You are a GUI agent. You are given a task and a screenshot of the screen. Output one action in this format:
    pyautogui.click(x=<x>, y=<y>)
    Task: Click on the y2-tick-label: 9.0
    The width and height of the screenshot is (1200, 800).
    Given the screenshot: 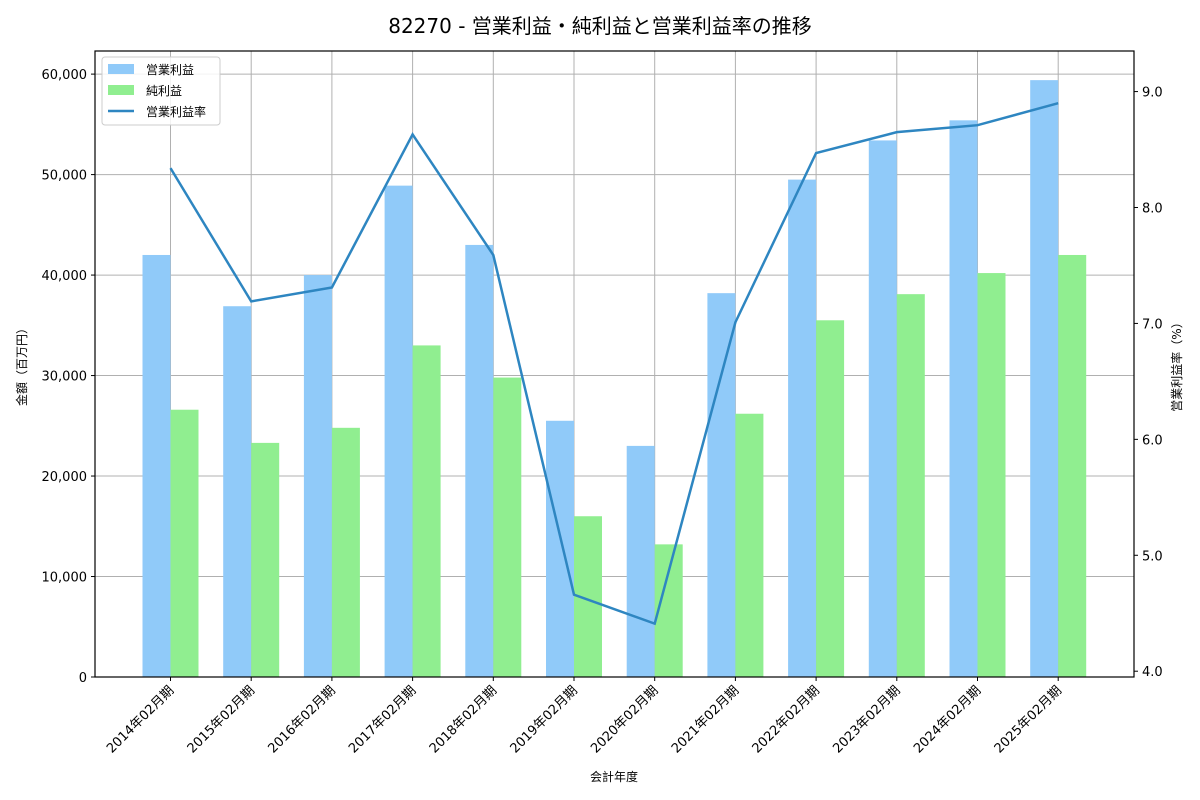 What is the action you would take?
    pyautogui.click(x=1152, y=93)
    